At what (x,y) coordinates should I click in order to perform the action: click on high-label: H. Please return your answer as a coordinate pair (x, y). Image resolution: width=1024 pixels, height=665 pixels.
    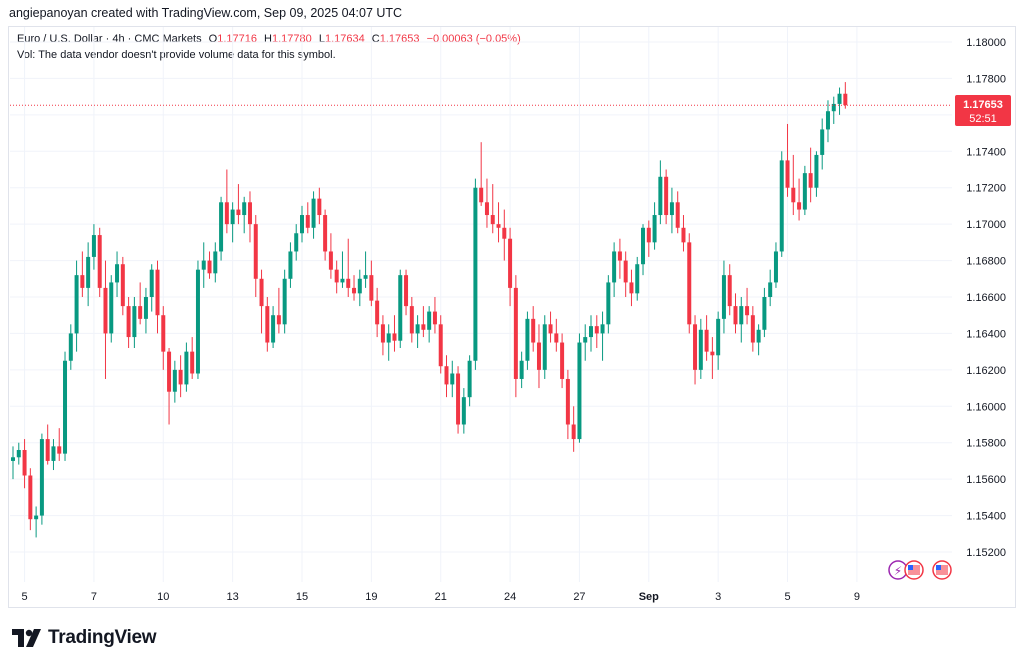
    Looking at the image, I should click on (268, 39).